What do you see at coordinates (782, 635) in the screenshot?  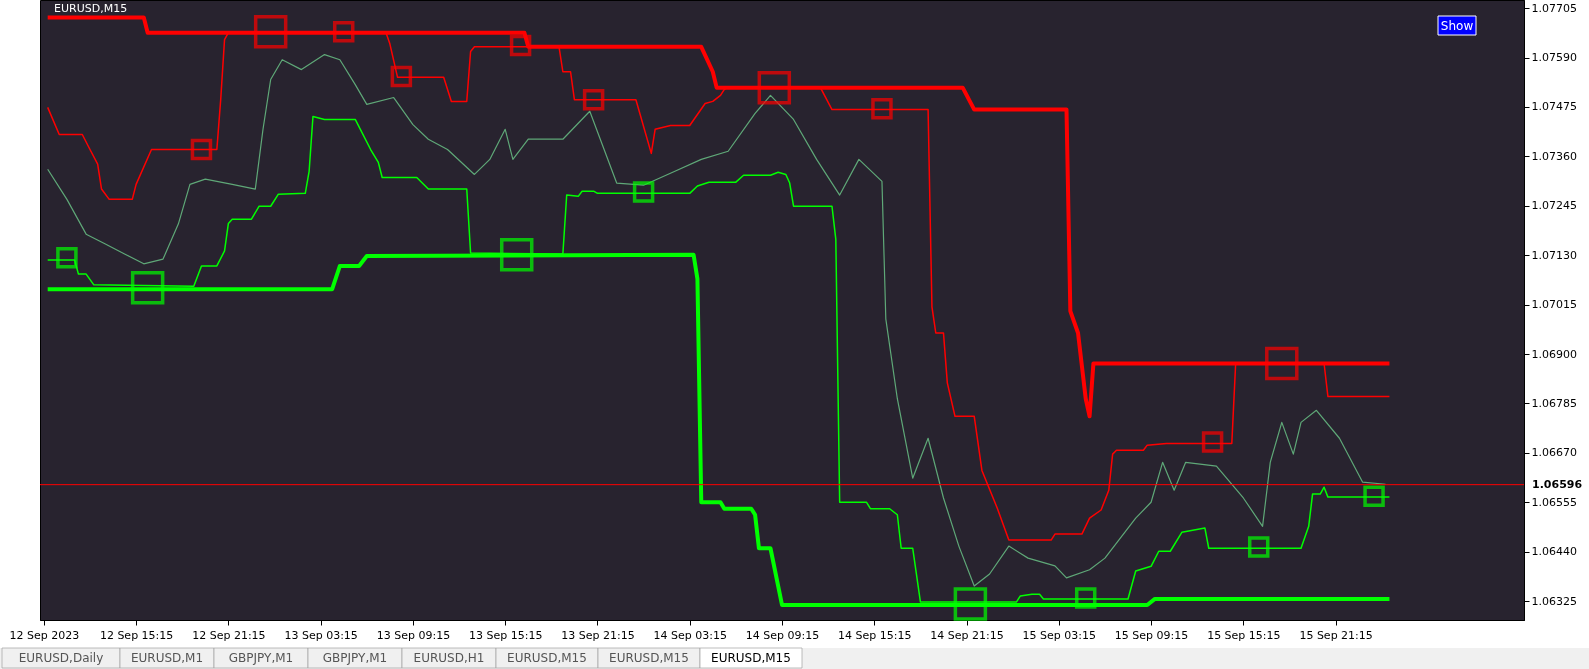 I see `x-tick-label: 14 Sep 09:15` at bounding box center [782, 635].